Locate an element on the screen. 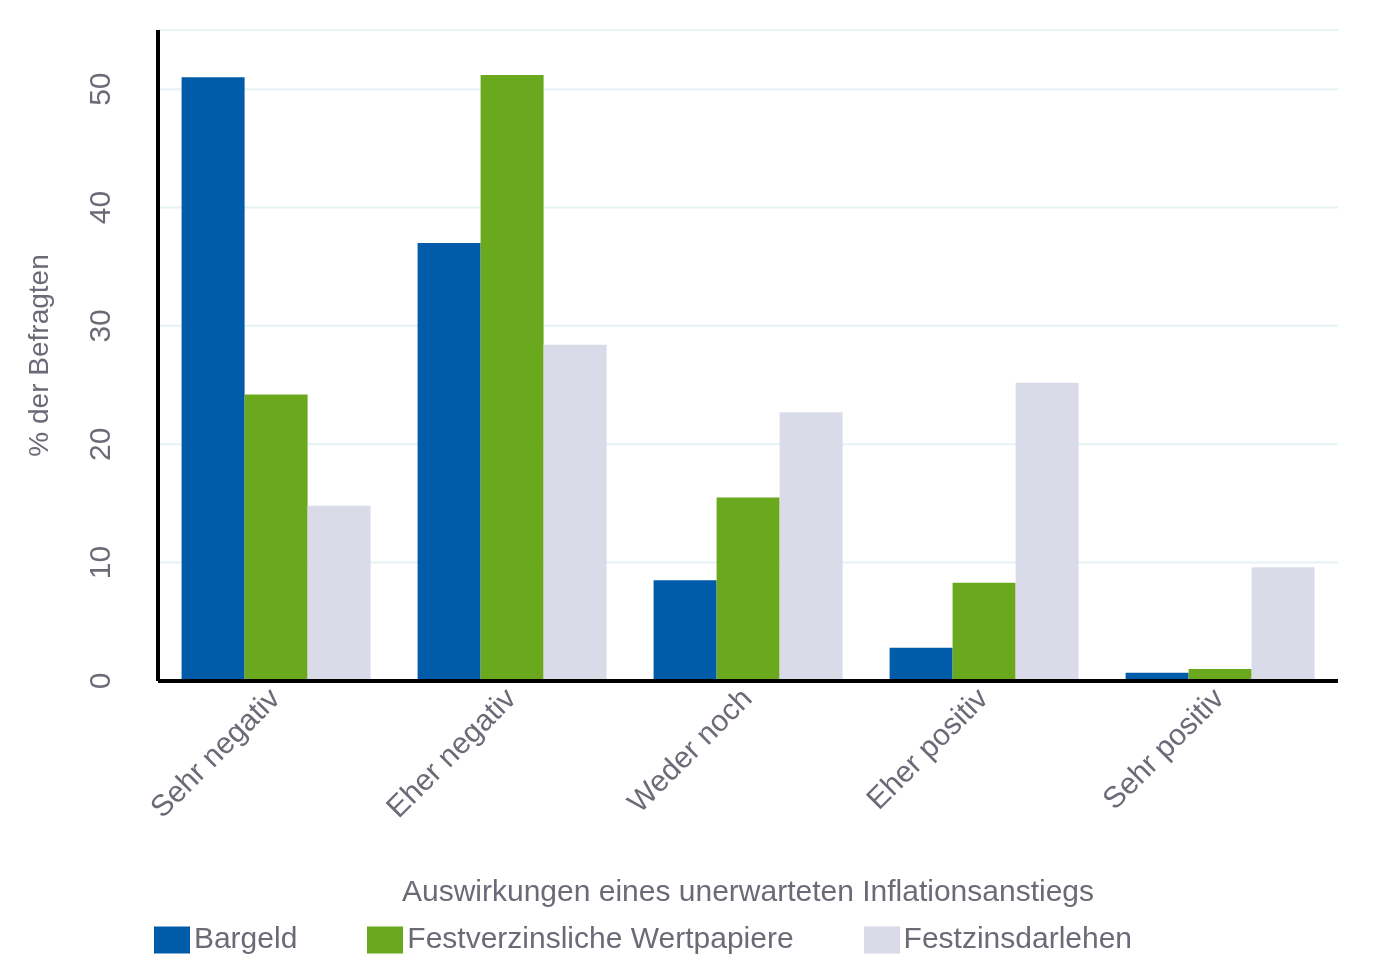  legend-label: Festverzinsliche Wertpapiere is located at coordinates (600, 937).